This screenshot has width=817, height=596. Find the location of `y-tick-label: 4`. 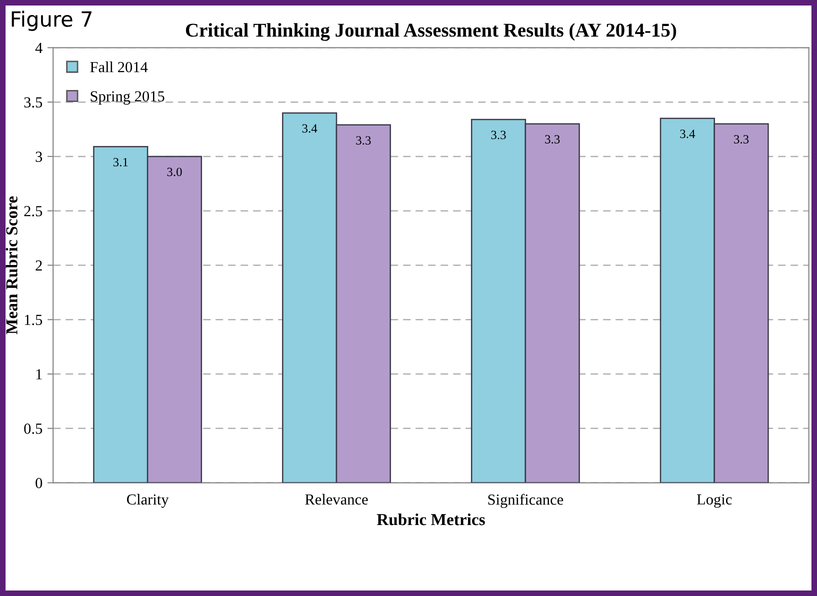

y-tick-label: 4 is located at coordinates (38, 47).